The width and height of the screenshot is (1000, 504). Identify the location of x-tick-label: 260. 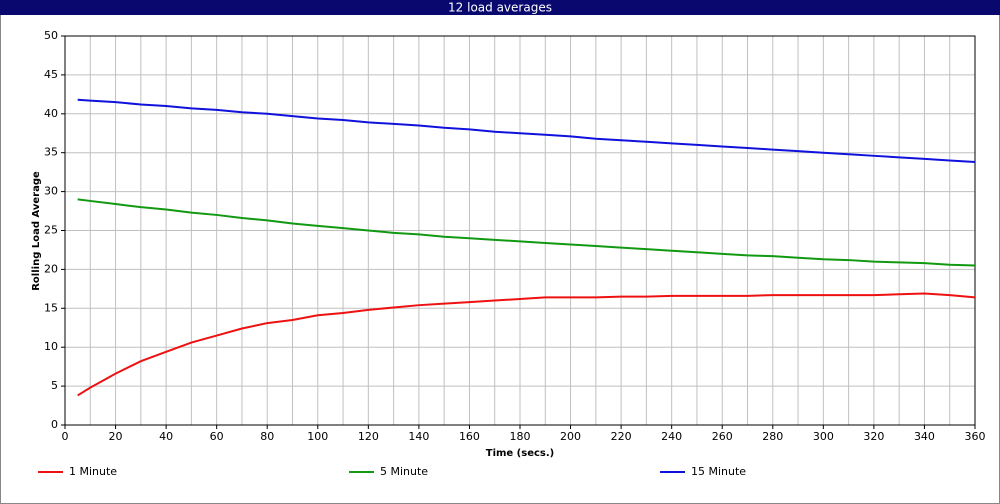
(722, 436).